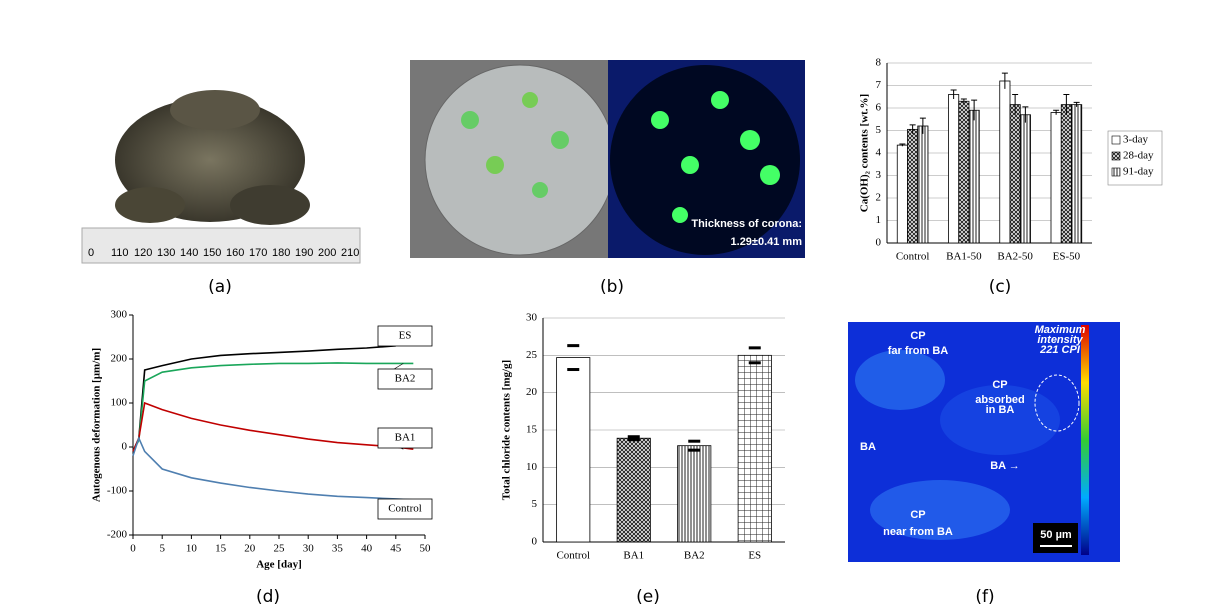  Describe the element at coordinates (91, 253) in the screenshot. I see `ruler-label: 0` at that location.